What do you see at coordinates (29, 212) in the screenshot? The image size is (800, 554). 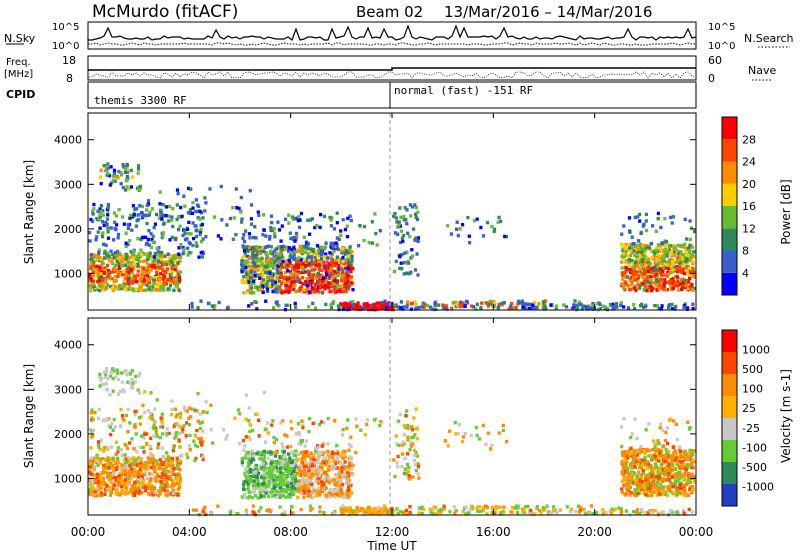 I see `power-ylabel: Slant Range [km]` at bounding box center [29, 212].